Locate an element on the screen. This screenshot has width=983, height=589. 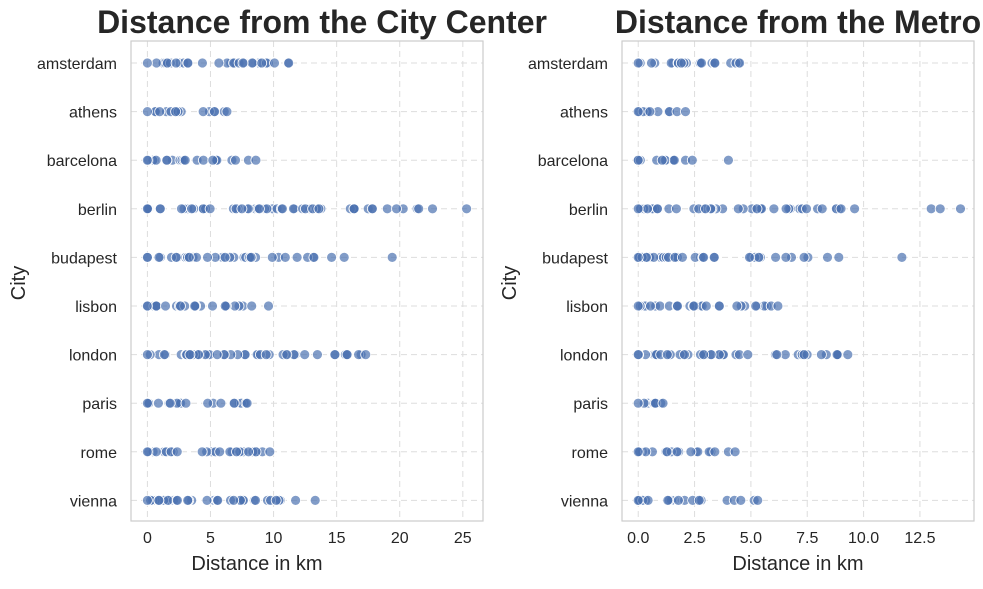
row-points-athens is located at coordinates (187, 111).